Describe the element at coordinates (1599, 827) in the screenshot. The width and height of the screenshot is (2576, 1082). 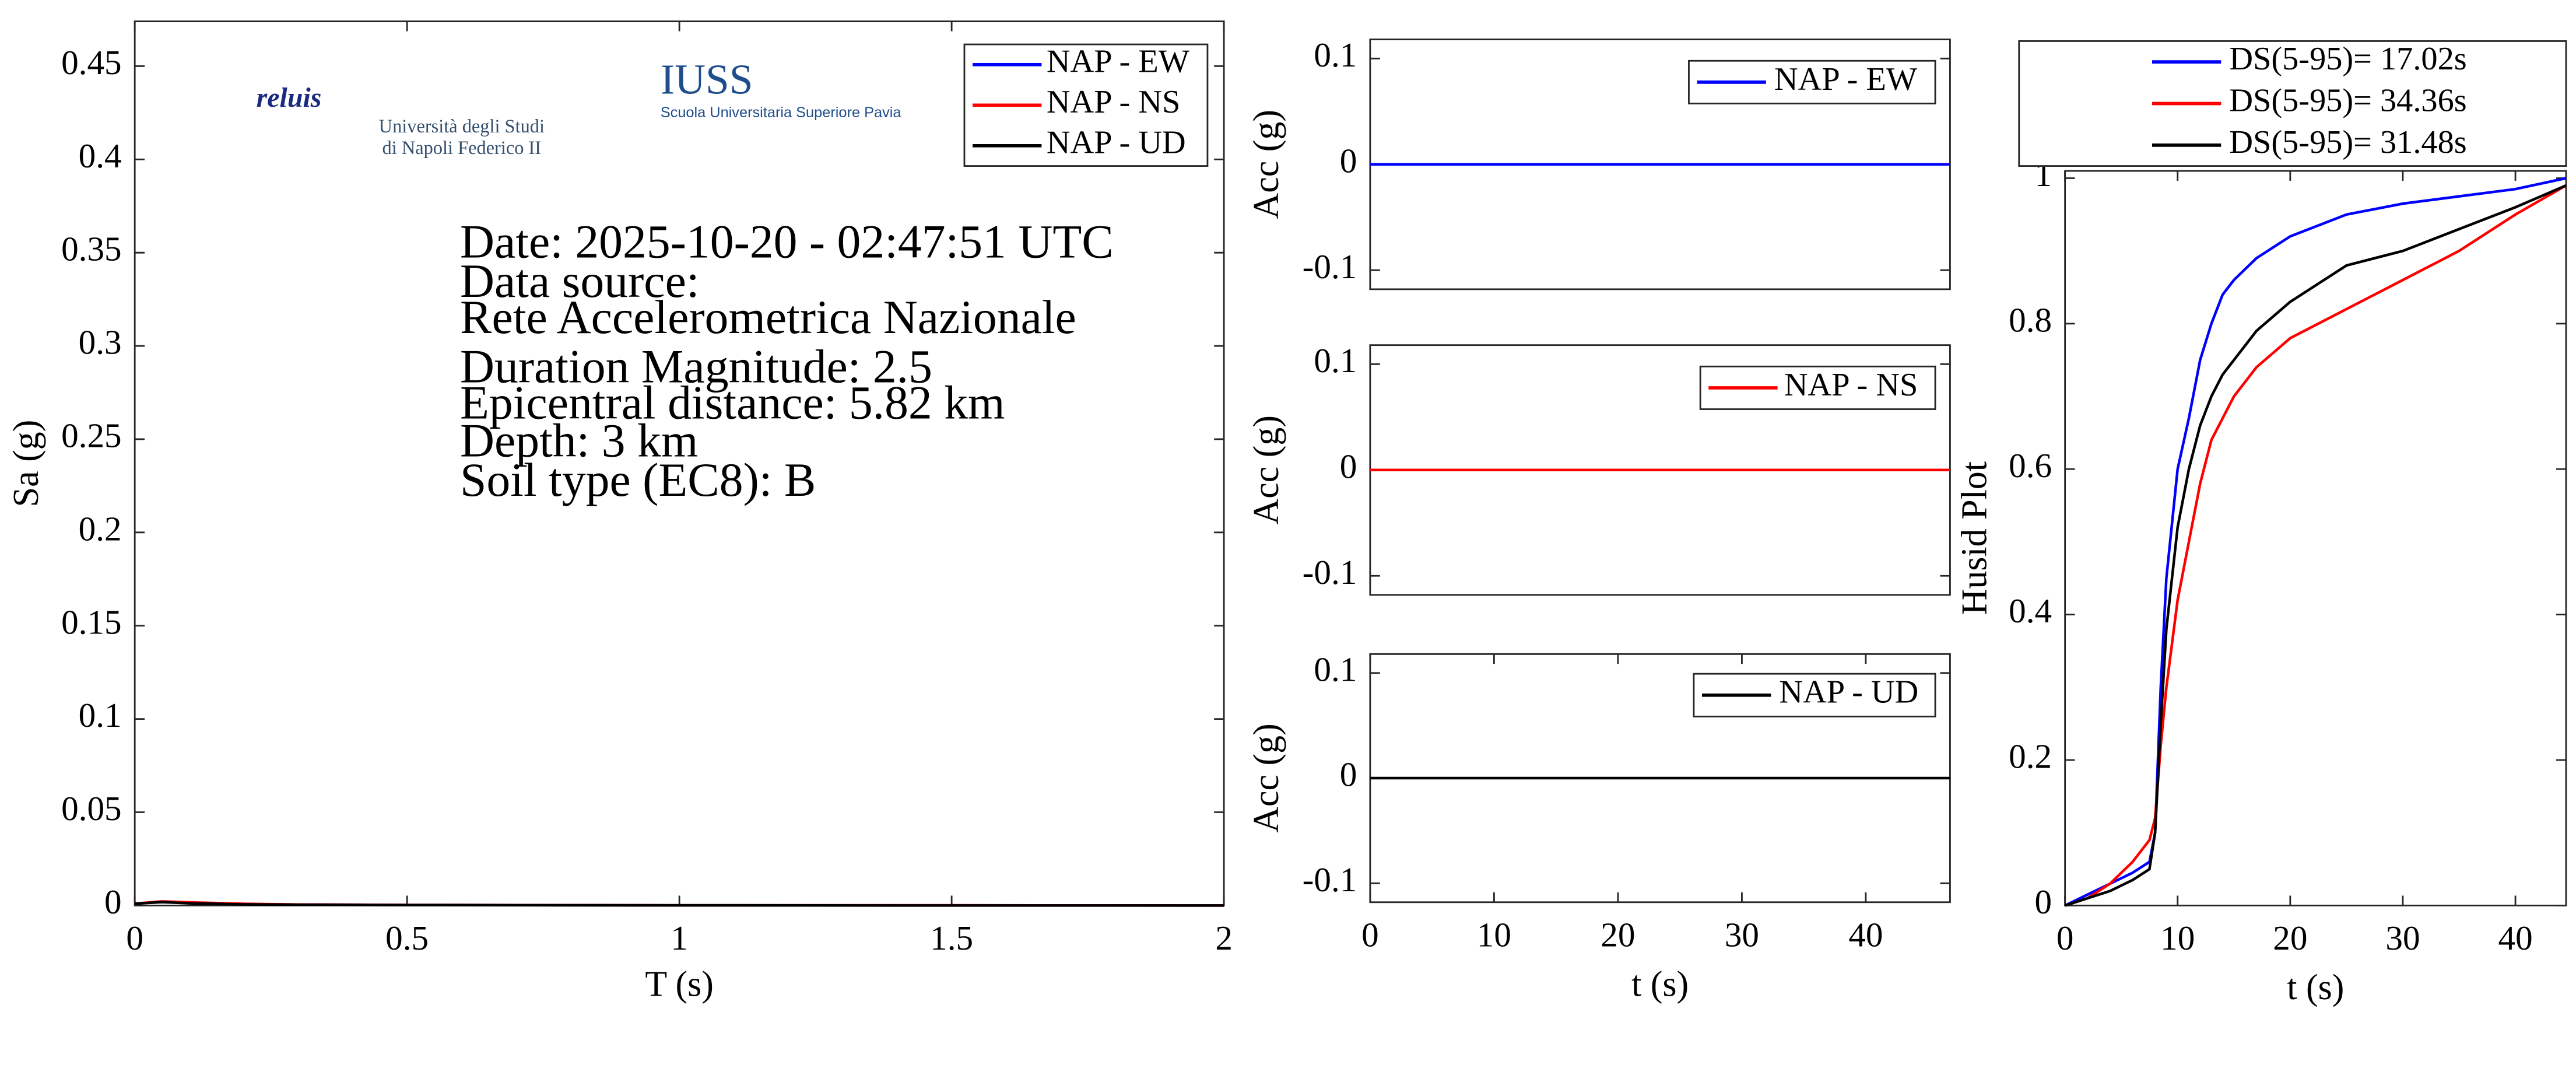
I see `chart: -0.100.10 10 20 30 40t (s)Acc (g)NAP - UD` at that location.